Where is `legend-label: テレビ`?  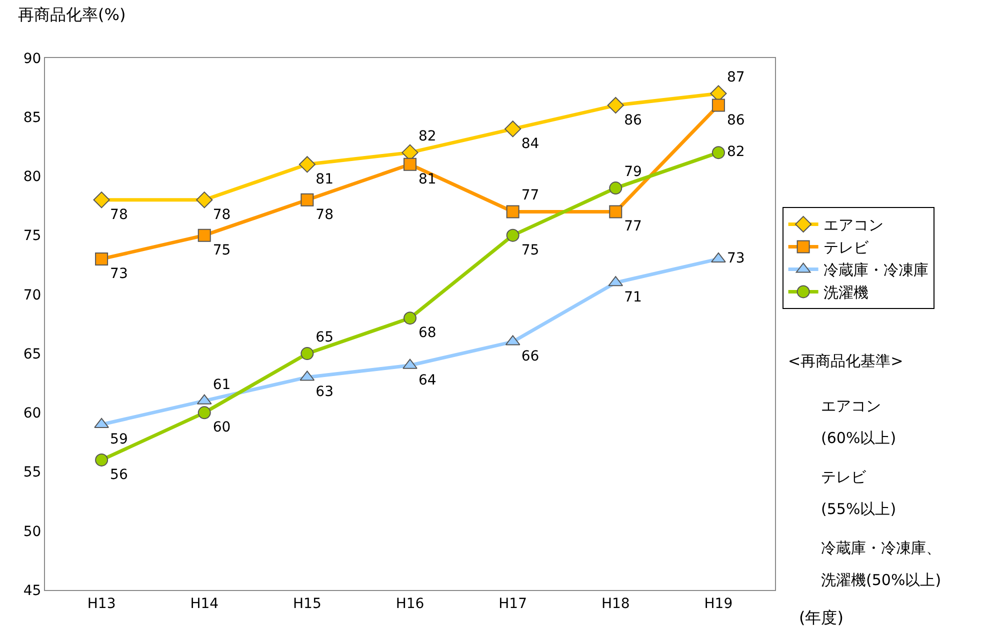
legend-label: テレビ is located at coordinates (846, 247).